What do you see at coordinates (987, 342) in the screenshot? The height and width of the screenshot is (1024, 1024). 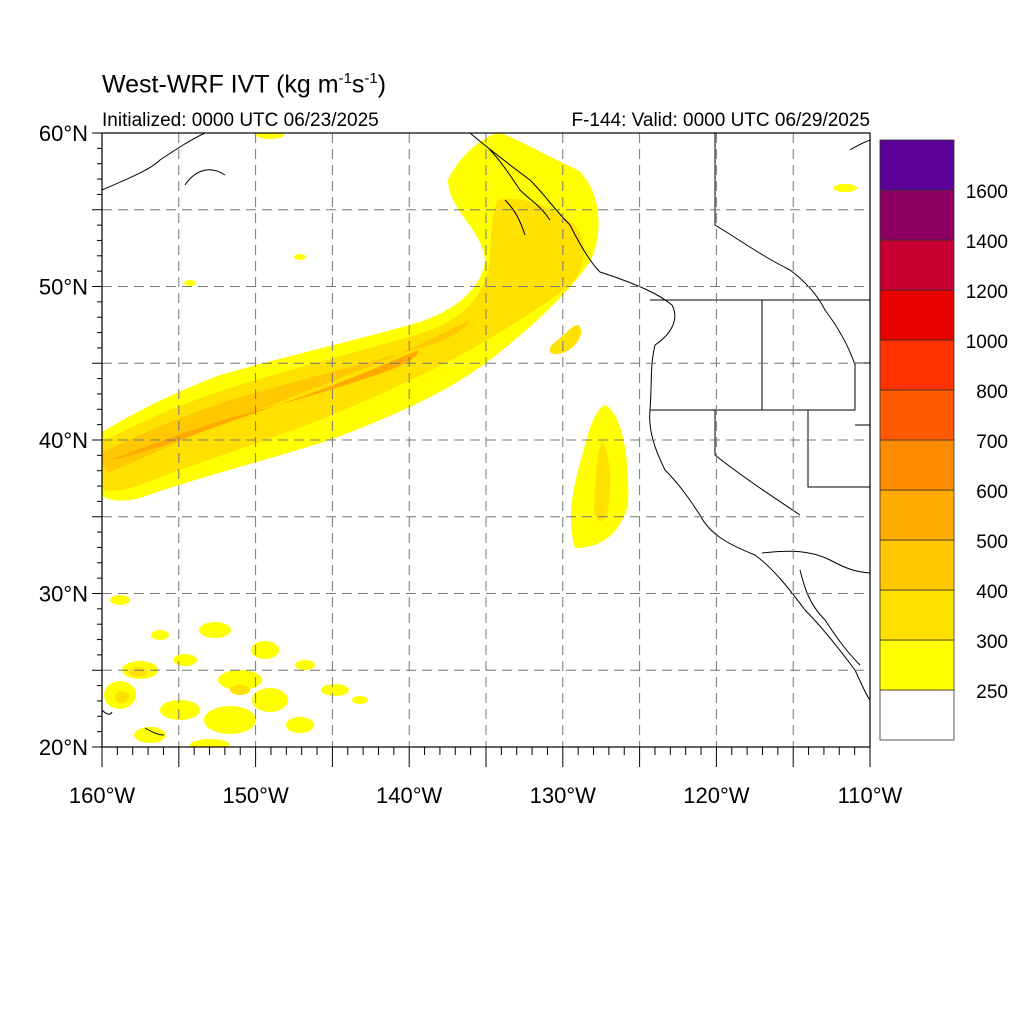 I see `colorbar-label: 1000` at bounding box center [987, 342].